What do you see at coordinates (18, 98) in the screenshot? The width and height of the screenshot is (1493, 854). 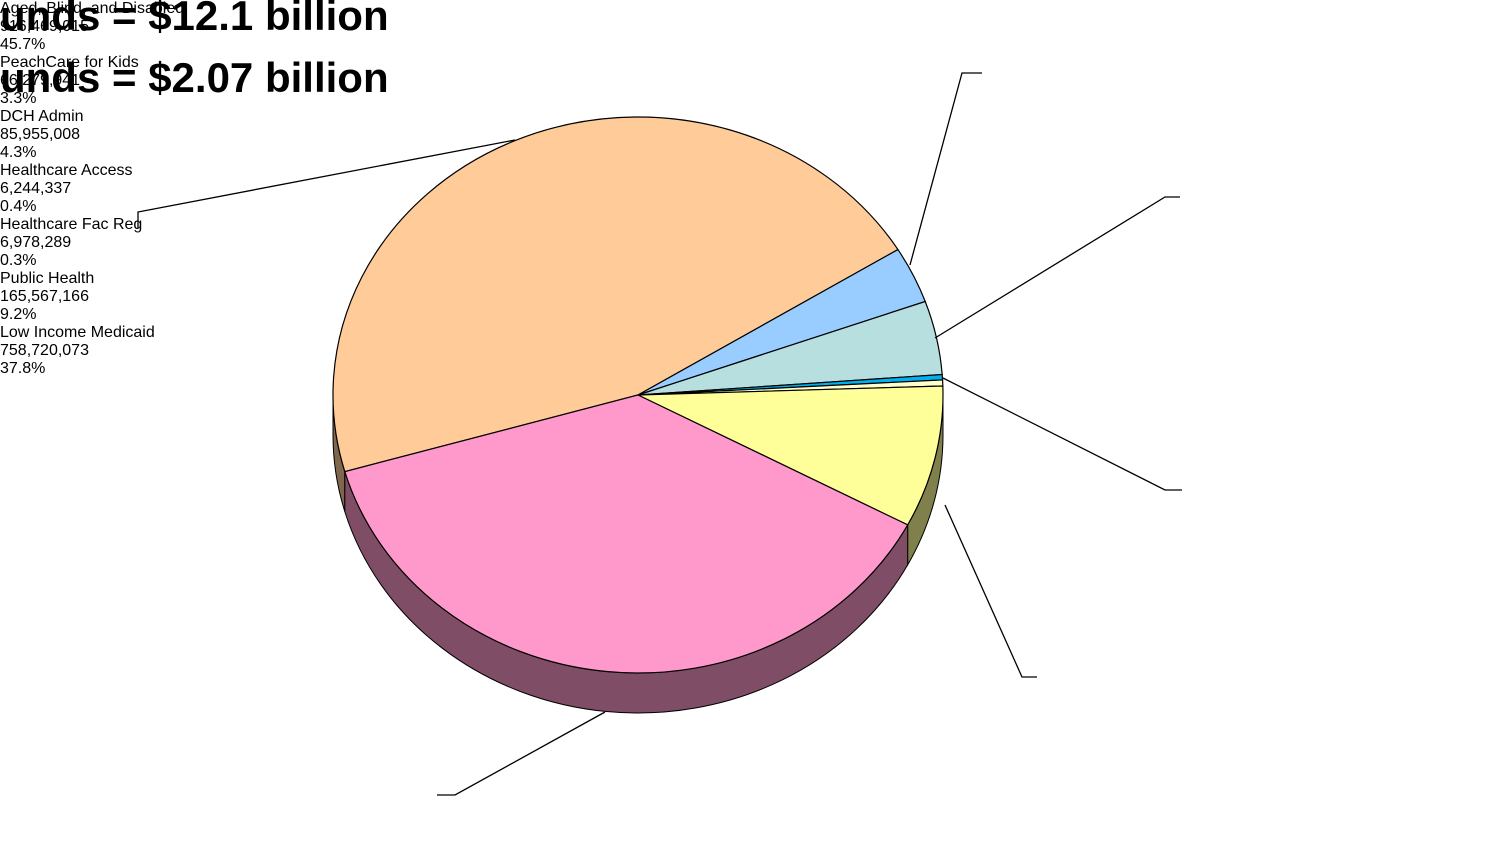 I see `percent-label: 3.3%` at bounding box center [18, 98].